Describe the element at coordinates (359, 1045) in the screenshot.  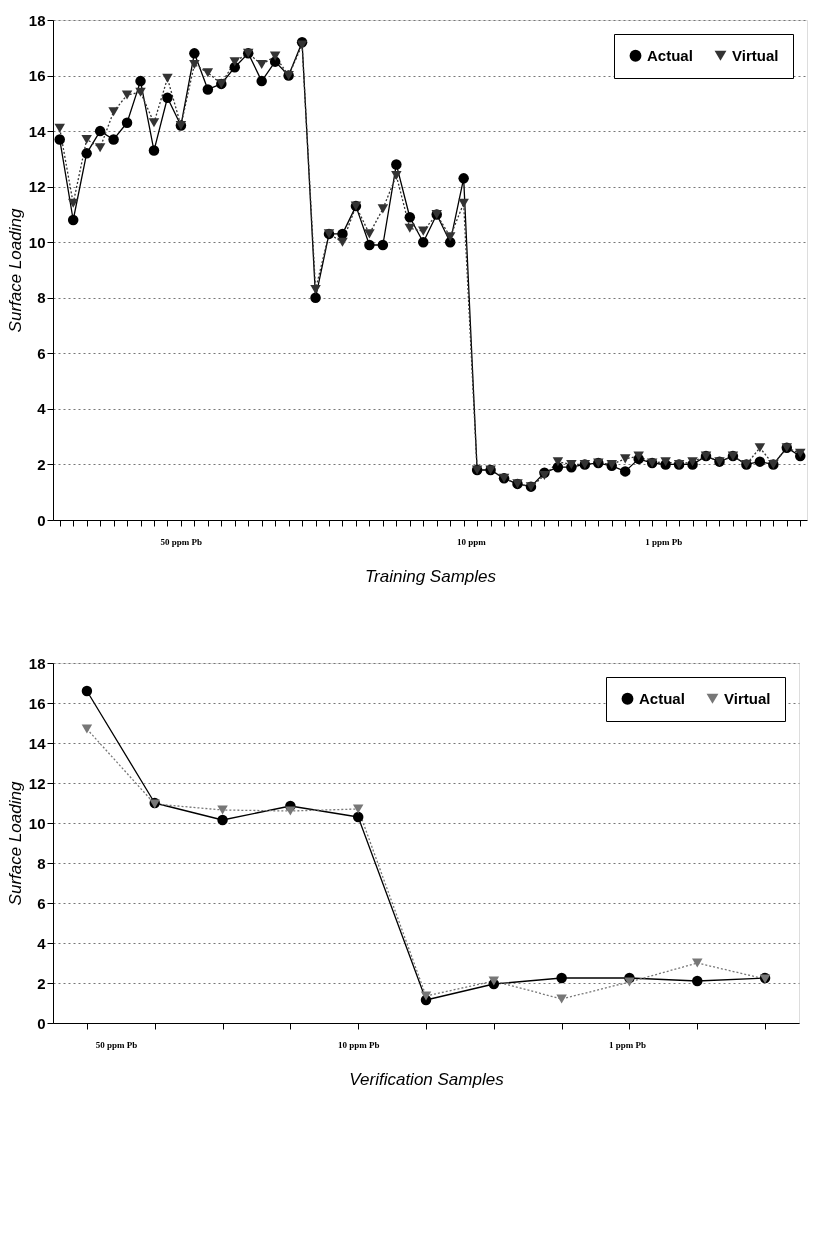
I see `text: 10 ppm Pb` at that location.